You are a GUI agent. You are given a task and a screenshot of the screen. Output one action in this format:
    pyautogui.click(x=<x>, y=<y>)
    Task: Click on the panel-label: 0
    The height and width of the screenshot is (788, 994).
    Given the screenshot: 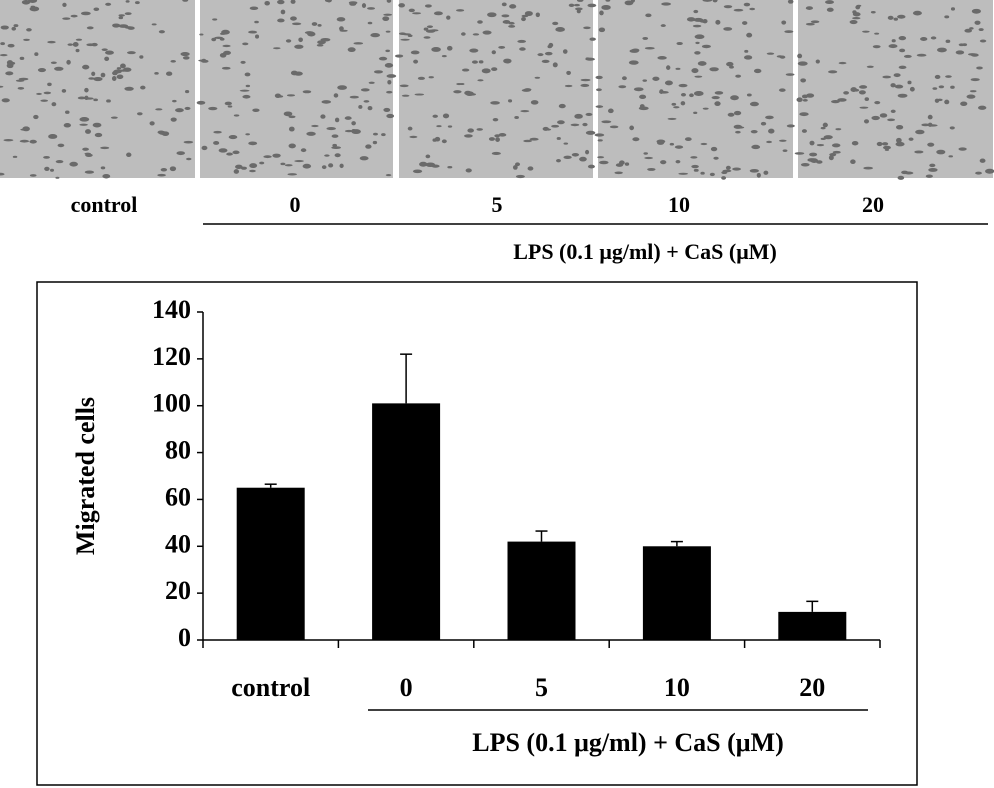 What is the action you would take?
    pyautogui.click(x=295, y=204)
    